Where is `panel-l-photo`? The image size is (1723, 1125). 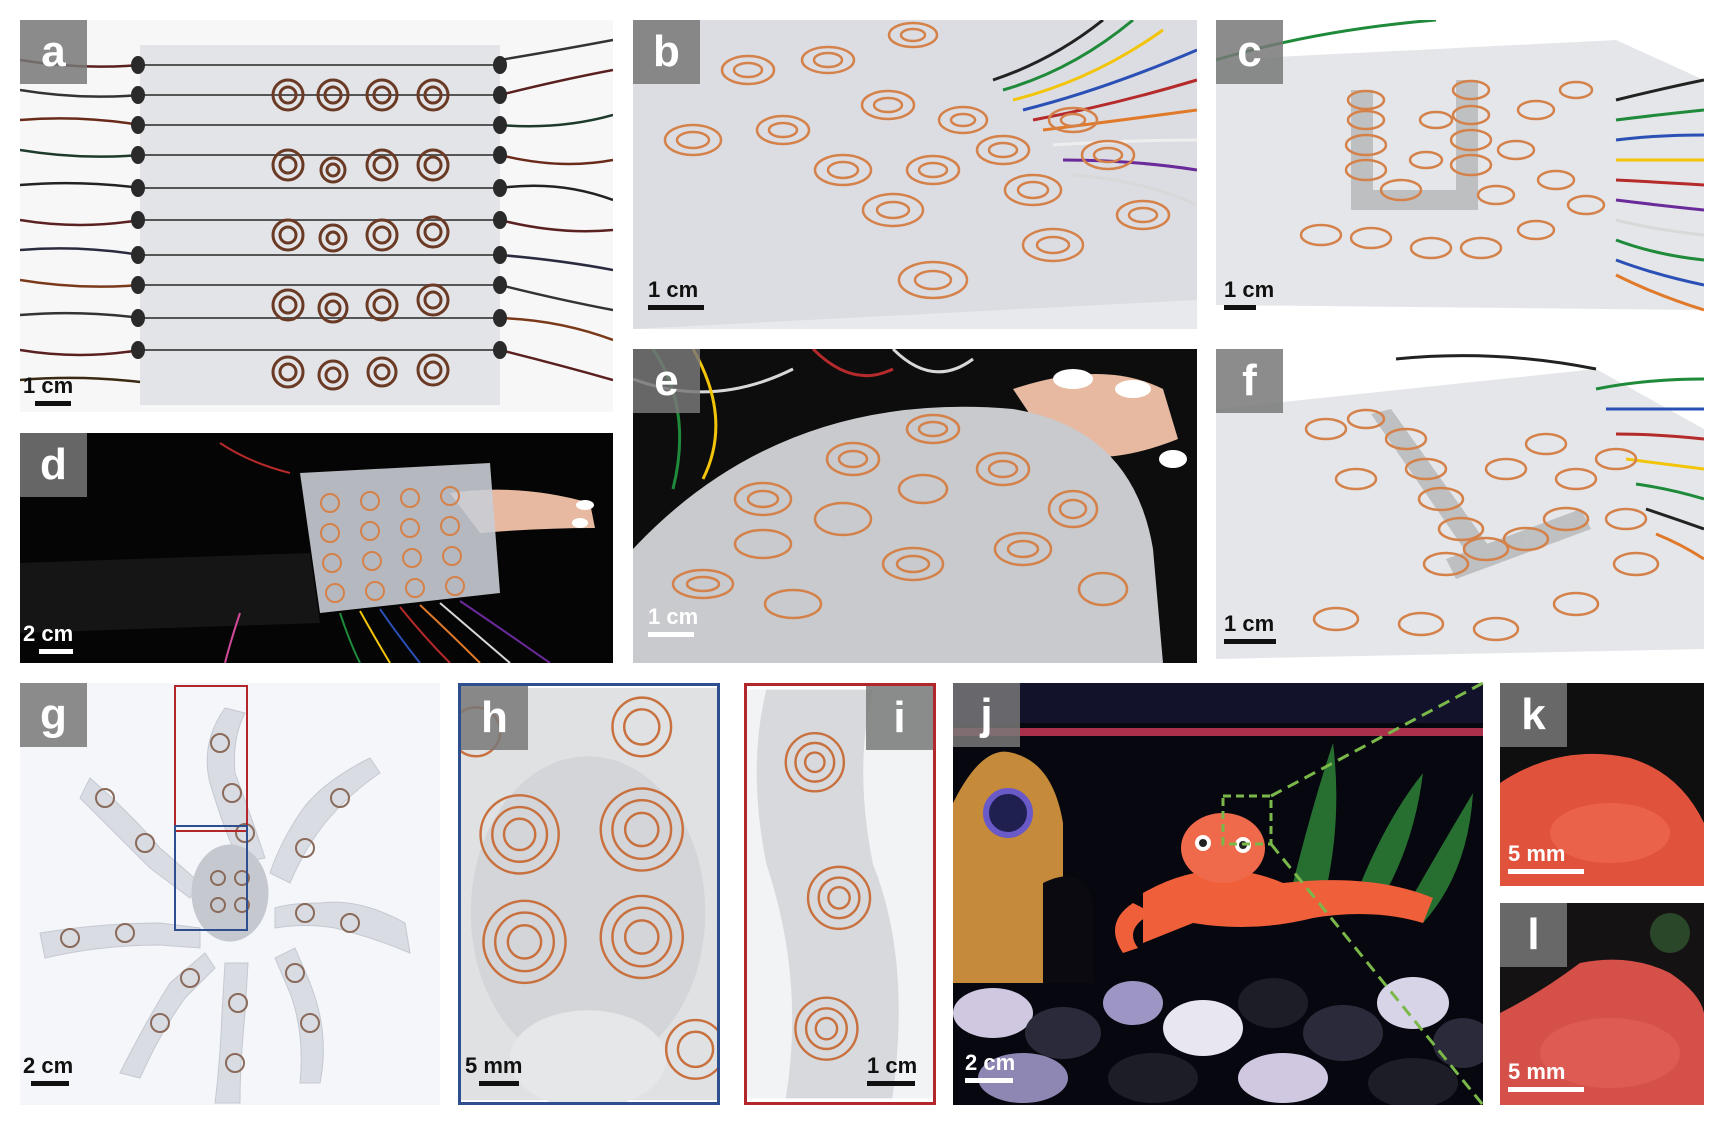
panel-l-photo is located at coordinates (1602, 1004).